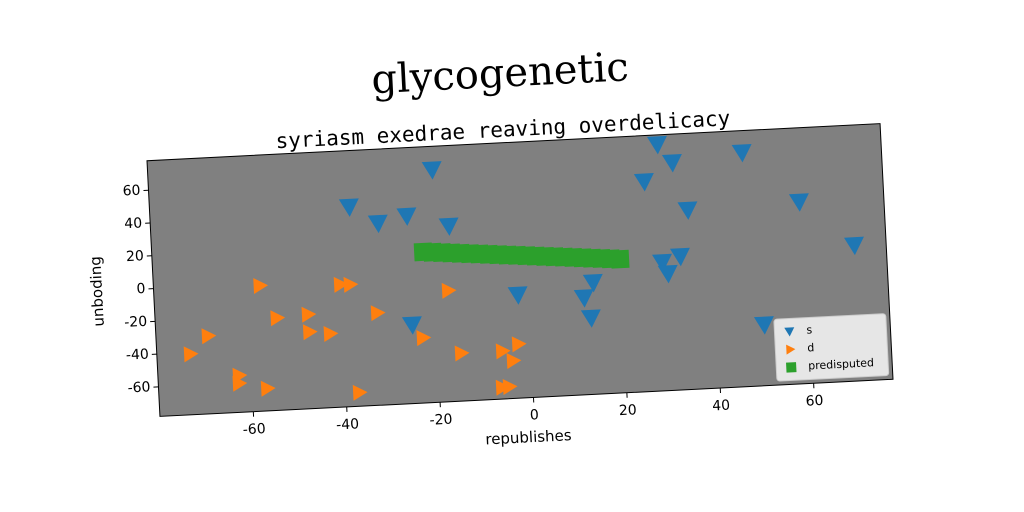 The image size is (1024, 512). I want to click on x-tick-label: -60, so click(254, 429).